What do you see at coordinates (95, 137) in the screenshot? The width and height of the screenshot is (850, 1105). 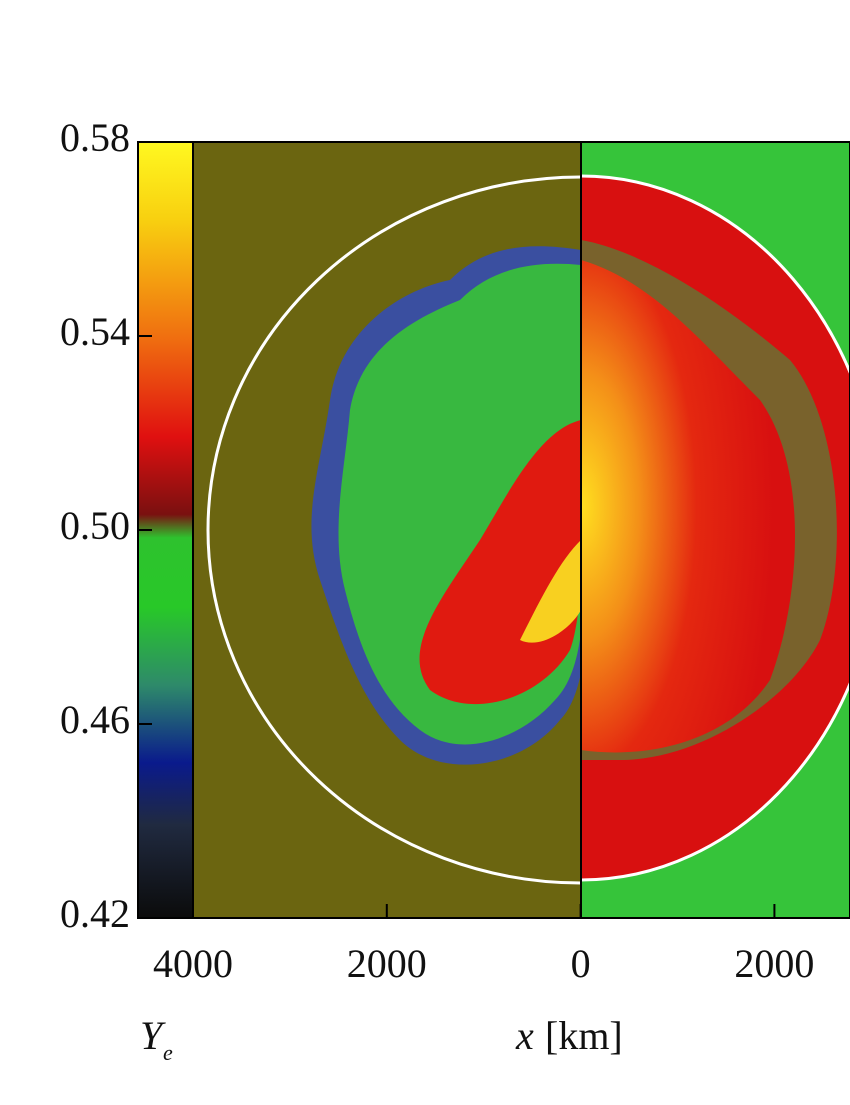 I see `colorbar-tick-label: 0.58` at bounding box center [95, 137].